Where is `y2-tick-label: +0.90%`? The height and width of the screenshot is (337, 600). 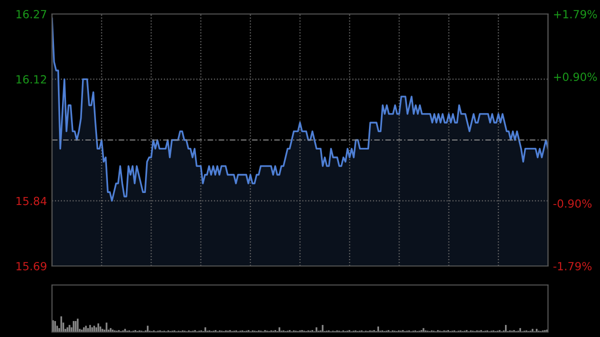 y2-tick-label: +0.90% is located at coordinates (575, 77).